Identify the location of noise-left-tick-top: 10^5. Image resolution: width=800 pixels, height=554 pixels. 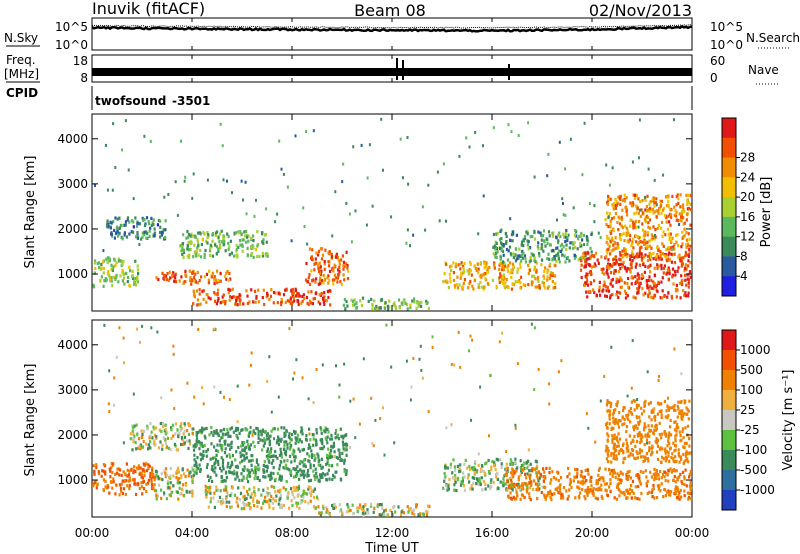
(71, 27).